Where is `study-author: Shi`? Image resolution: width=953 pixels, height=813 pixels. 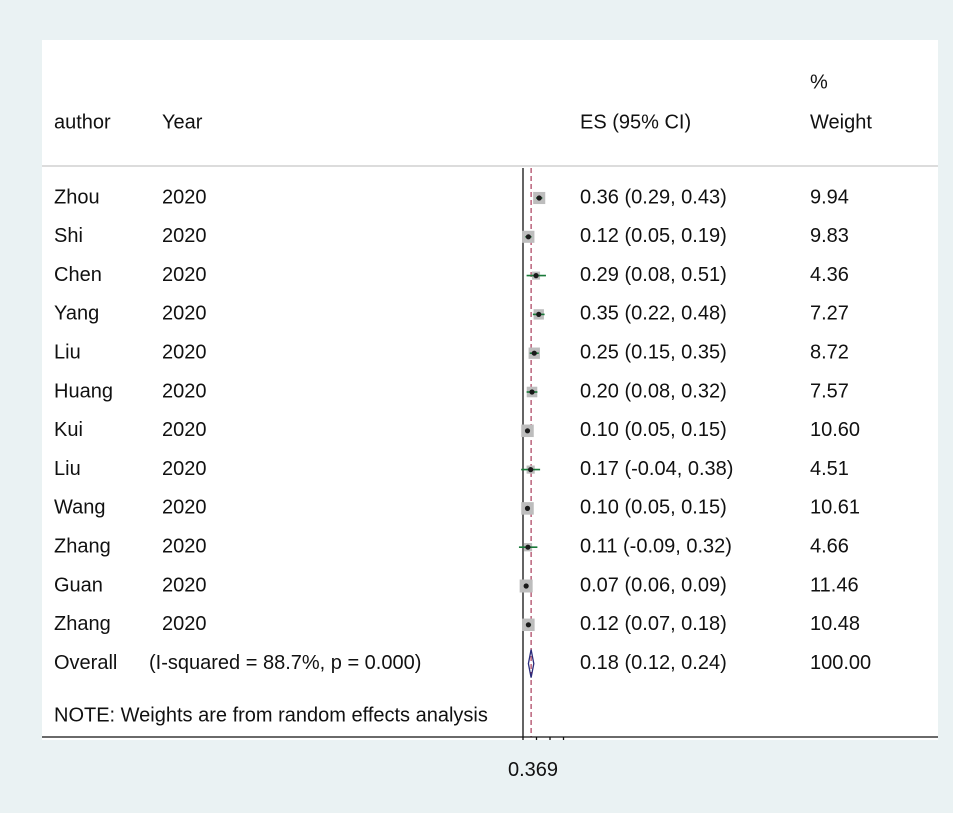
study-author: Shi is located at coordinates (68, 236).